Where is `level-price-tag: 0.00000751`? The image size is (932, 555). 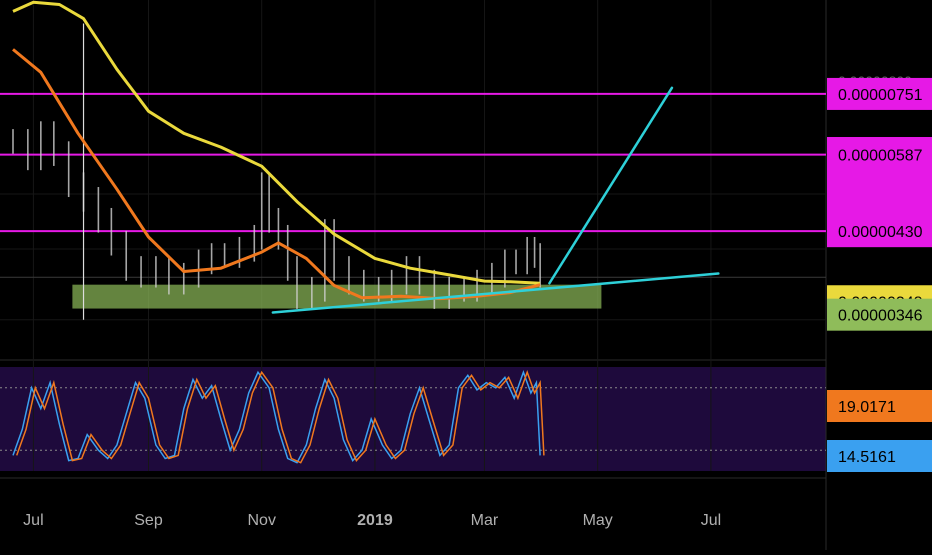
level-price-tag: 0.00000751 is located at coordinates (879, 93).